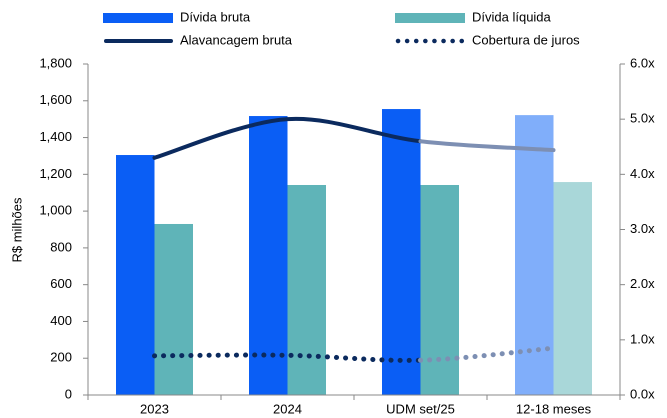 This screenshot has height=418, width=667. What do you see at coordinates (642, 118) in the screenshot?
I see `y2-tick-label: 5.0x` at bounding box center [642, 118].